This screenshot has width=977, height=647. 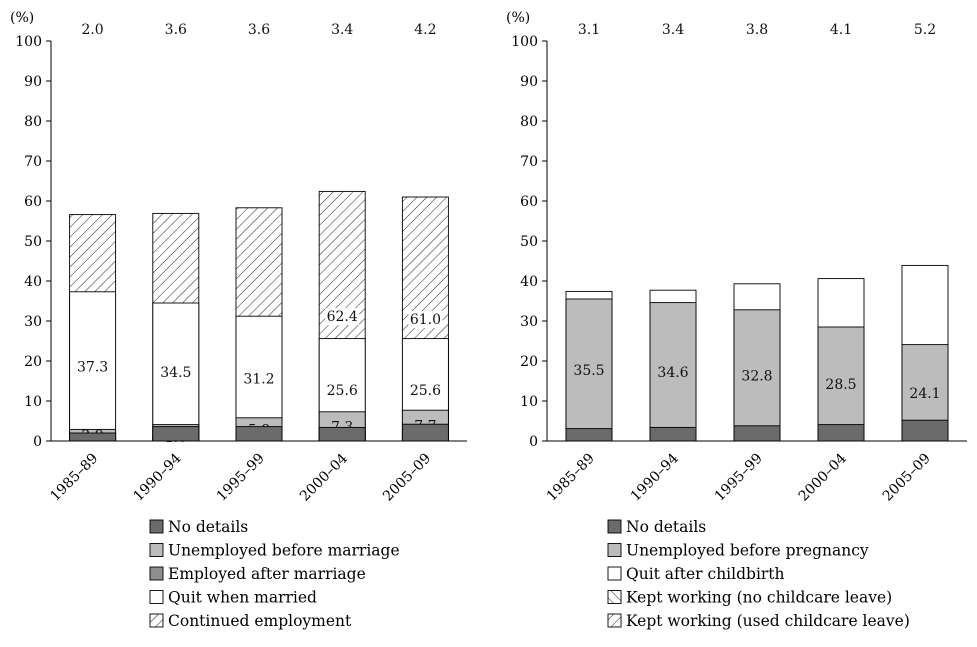 I want to click on x-tick-label: 1990–94, so click(x=158, y=477).